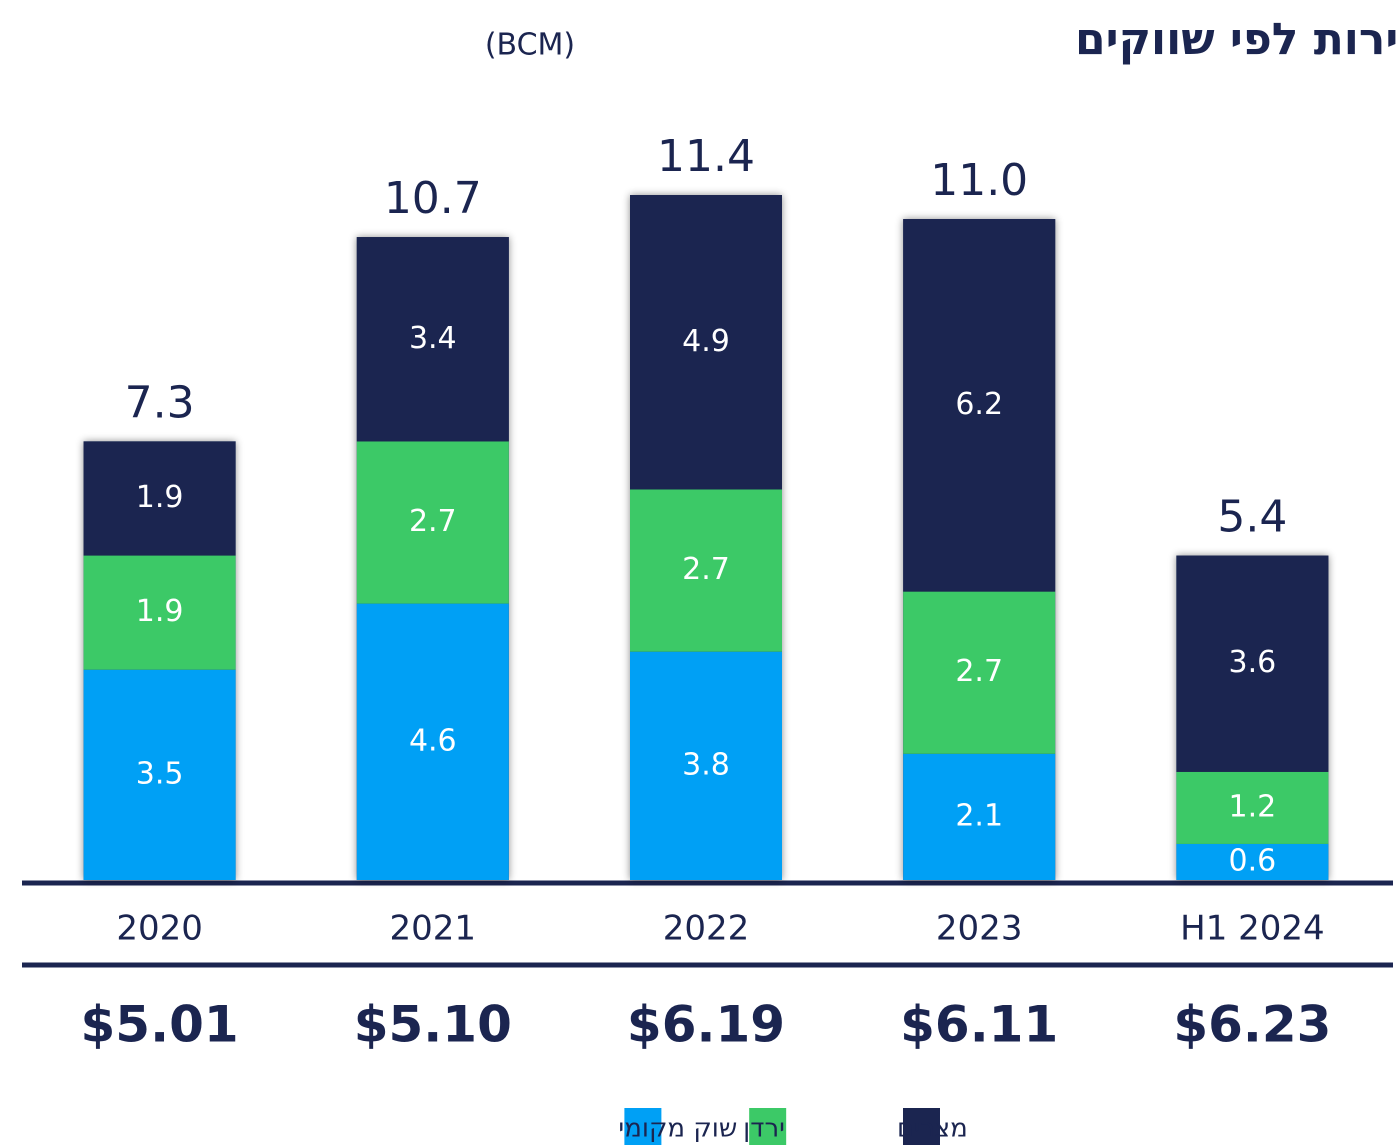 The width and height of the screenshot is (1397, 1145). I want to click on x-tick-label: H1 2024, so click(1252, 929).